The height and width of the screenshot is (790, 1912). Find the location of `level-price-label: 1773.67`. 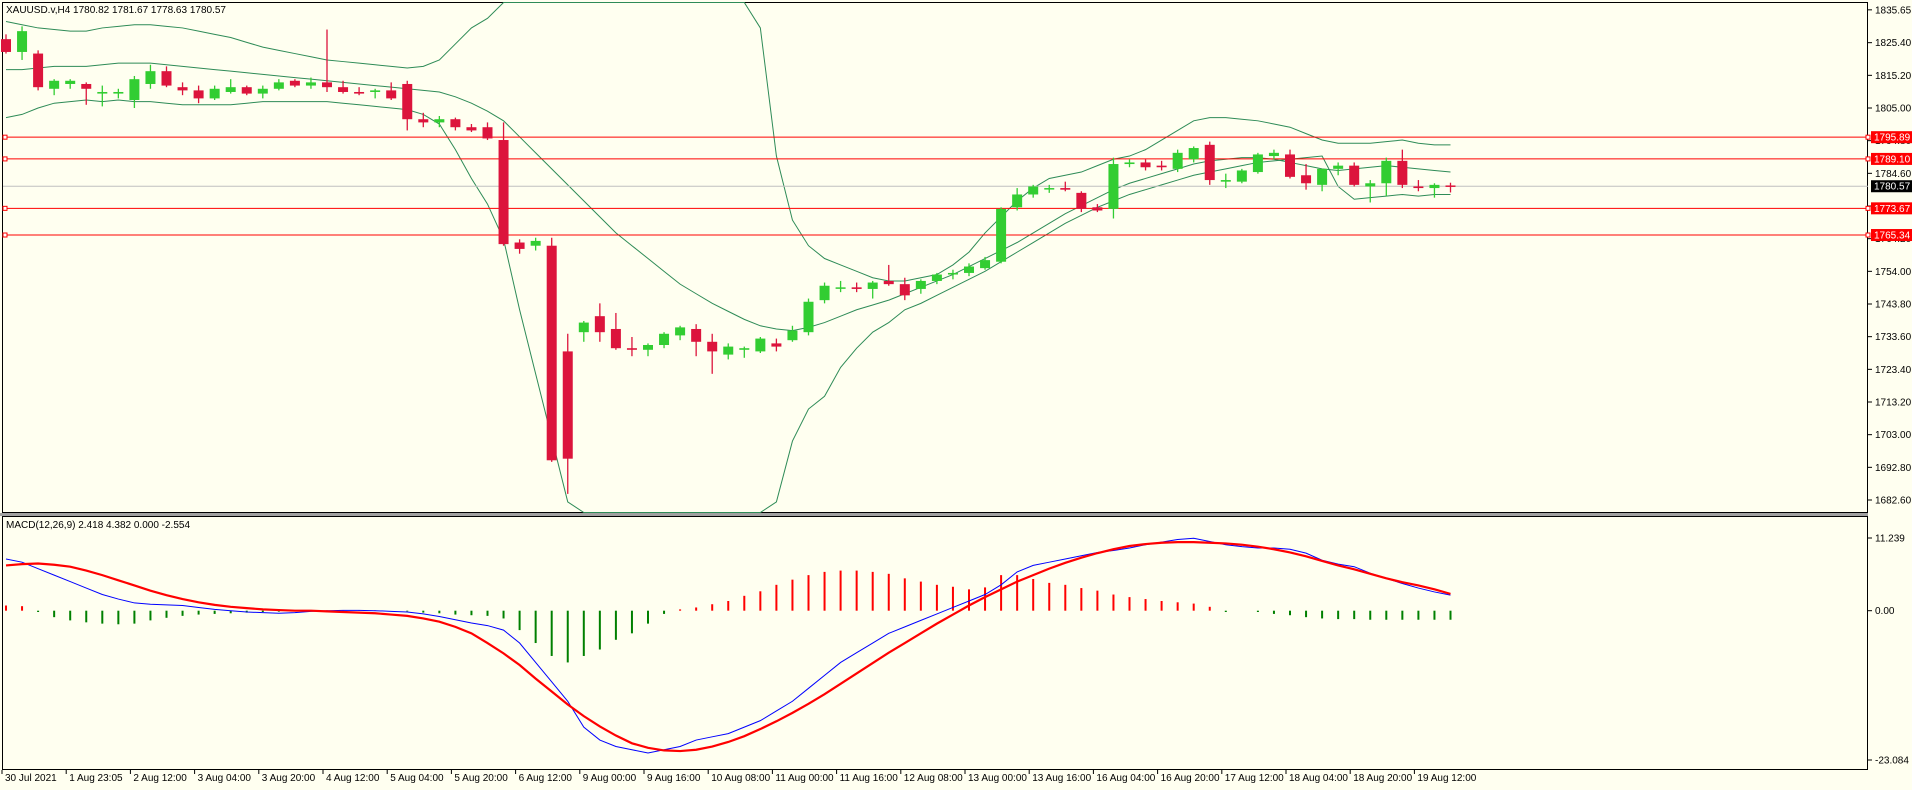

level-price-label: 1773.67 is located at coordinates (1892, 209).